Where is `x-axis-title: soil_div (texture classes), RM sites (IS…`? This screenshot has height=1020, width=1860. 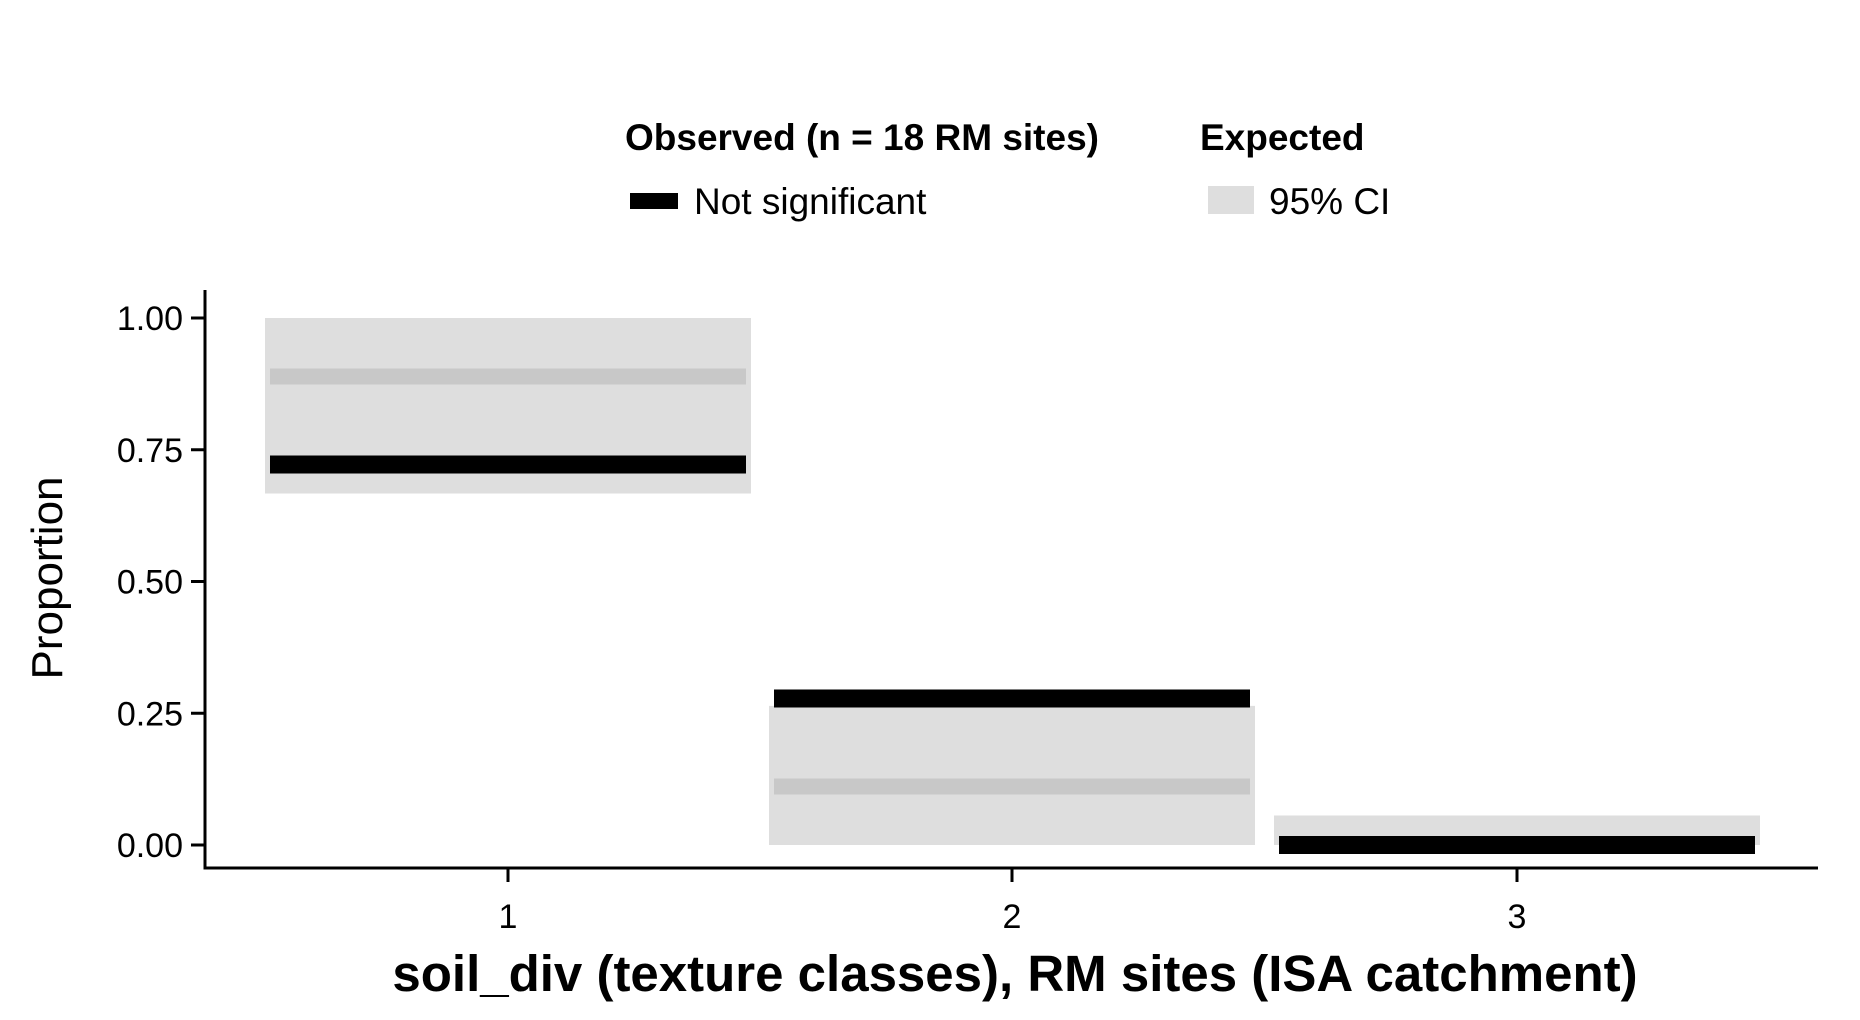
x-axis-title: soil_div (texture classes), RM sites (IS… is located at coordinates (1014, 973).